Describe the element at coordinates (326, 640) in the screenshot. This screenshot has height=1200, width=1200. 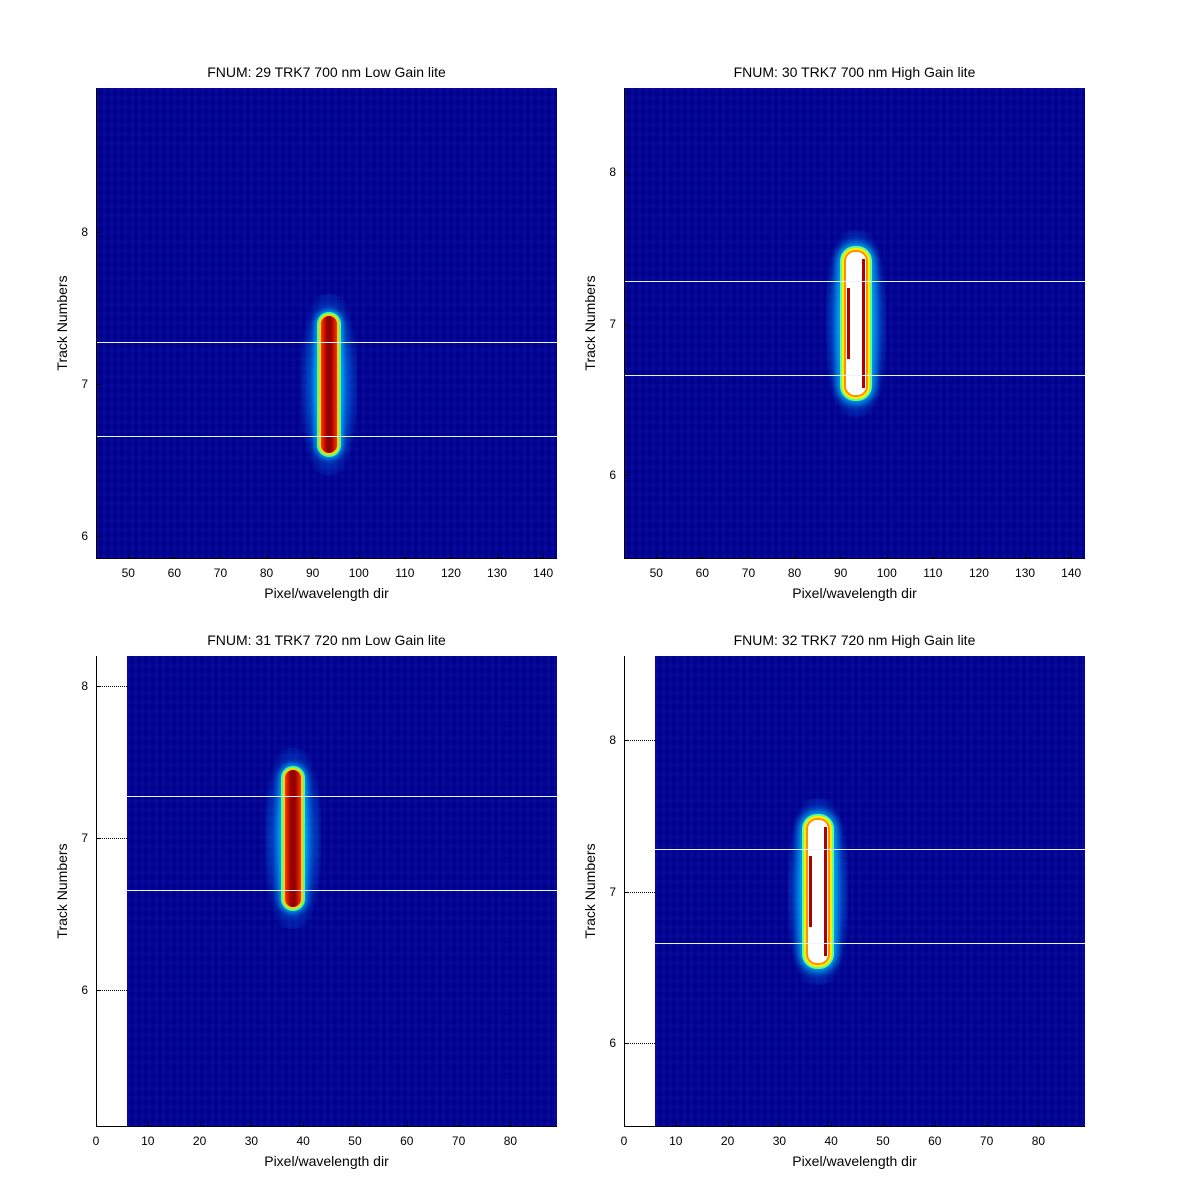
I see `panel-title: FNUM: 31 TRK7 720 nm Low Gain lite` at that location.